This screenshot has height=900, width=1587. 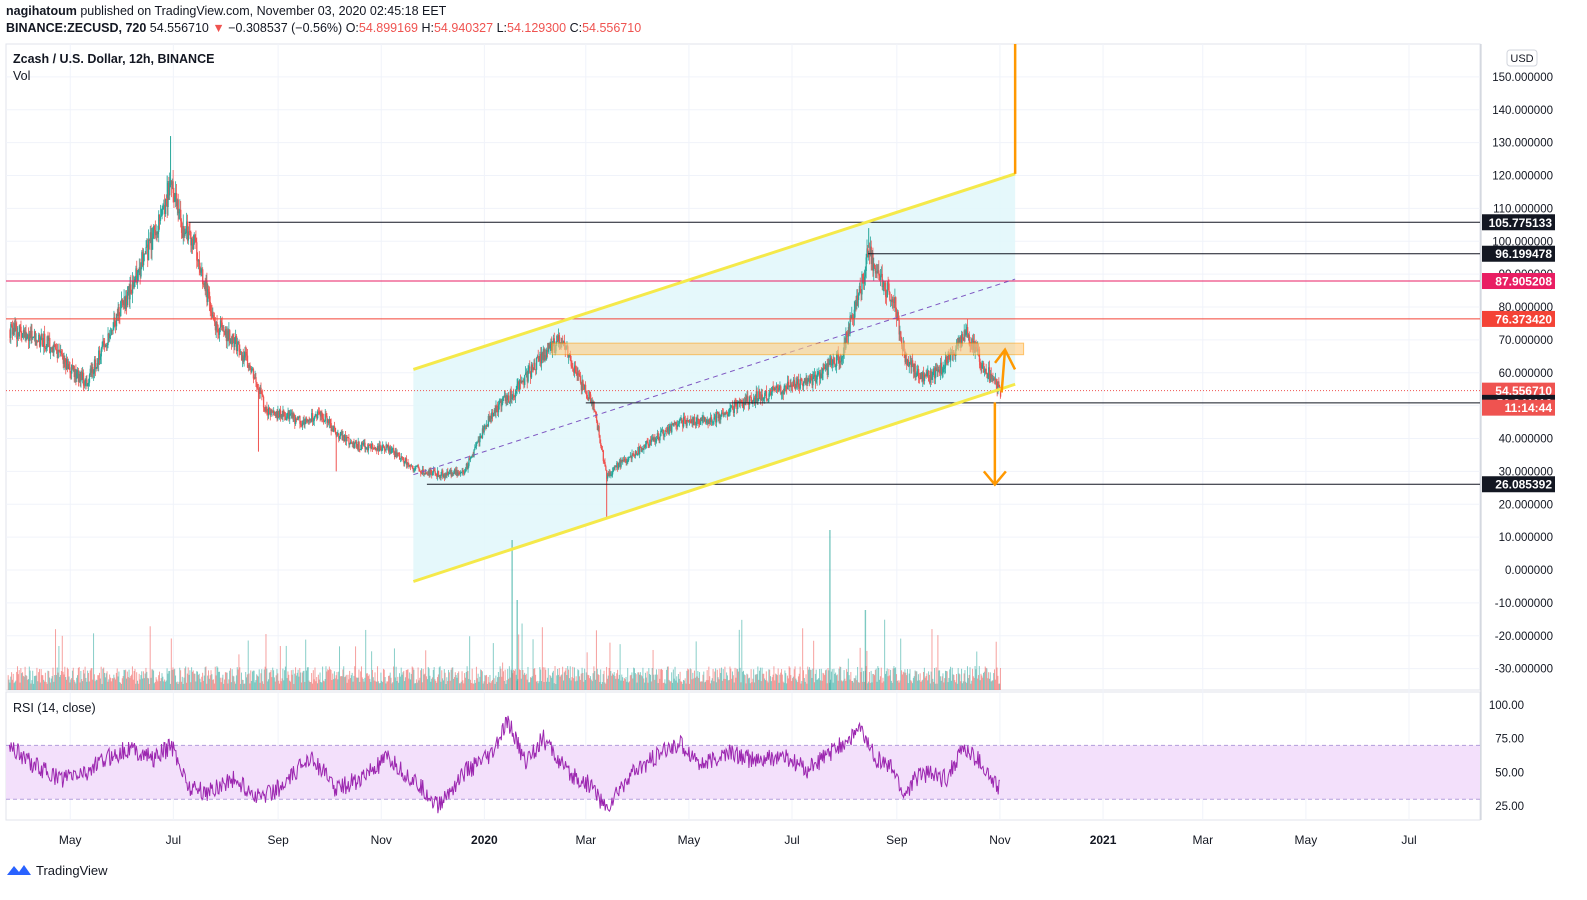 I want to click on footer-brand: TradingView, so click(x=57, y=870).